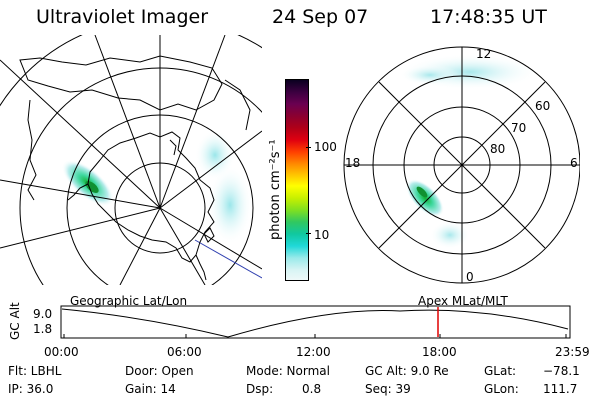 The image size is (600, 400). What do you see at coordinates (275, 189) in the screenshot?
I see `colorbar-unit-label: photon cm⁻²s⁻¹` at bounding box center [275, 189].